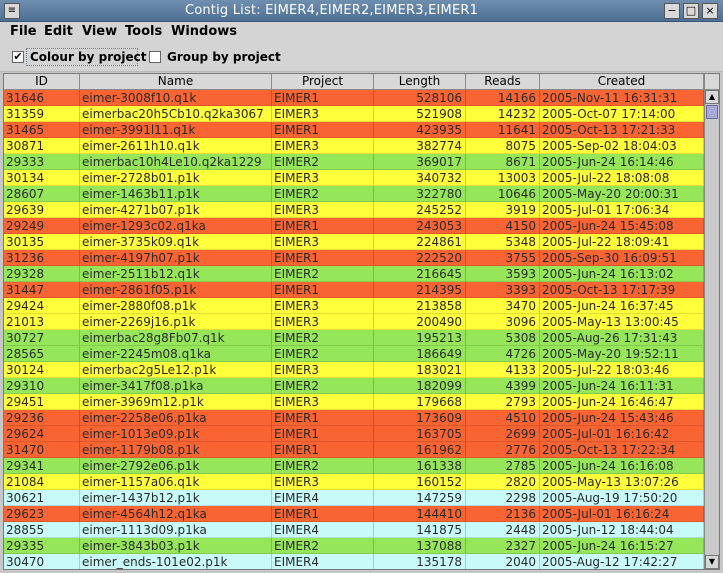  What do you see at coordinates (176, 402) in the screenshot?
I see `cell-name: eimer-3969m12.p1k` at bounding box center [176, 402].